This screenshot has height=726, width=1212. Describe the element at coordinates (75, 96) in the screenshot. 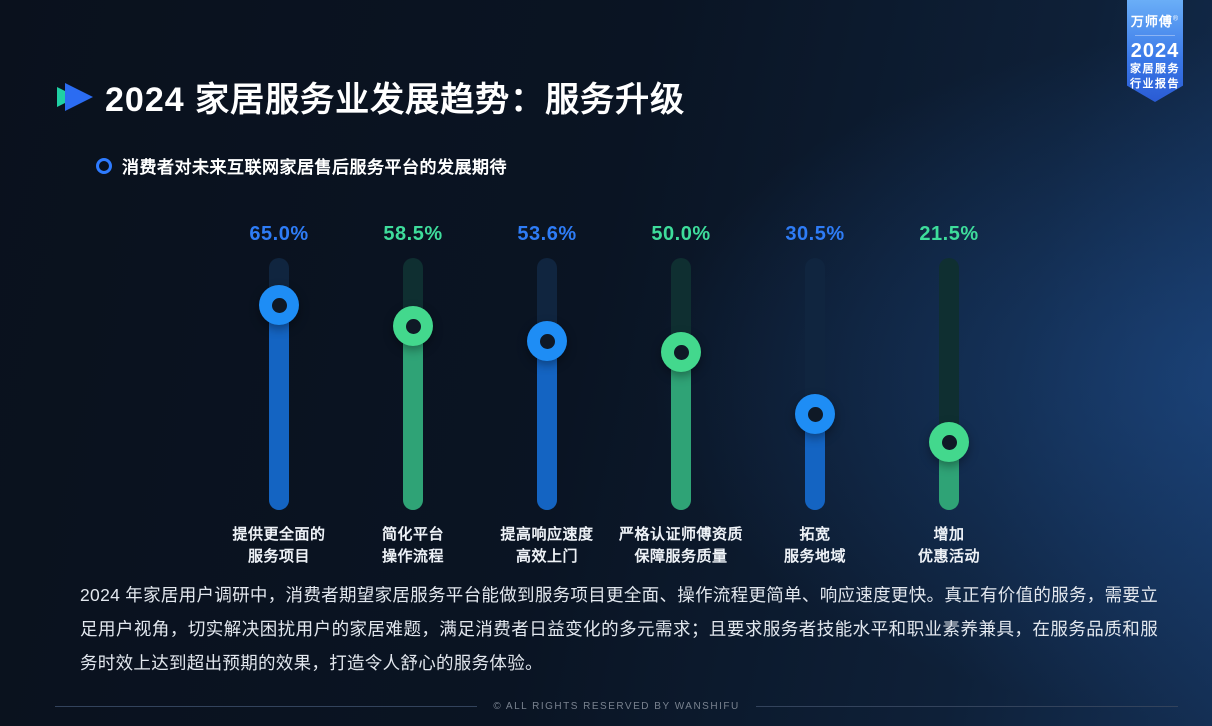

I see `double-arrow-icon` at that location.